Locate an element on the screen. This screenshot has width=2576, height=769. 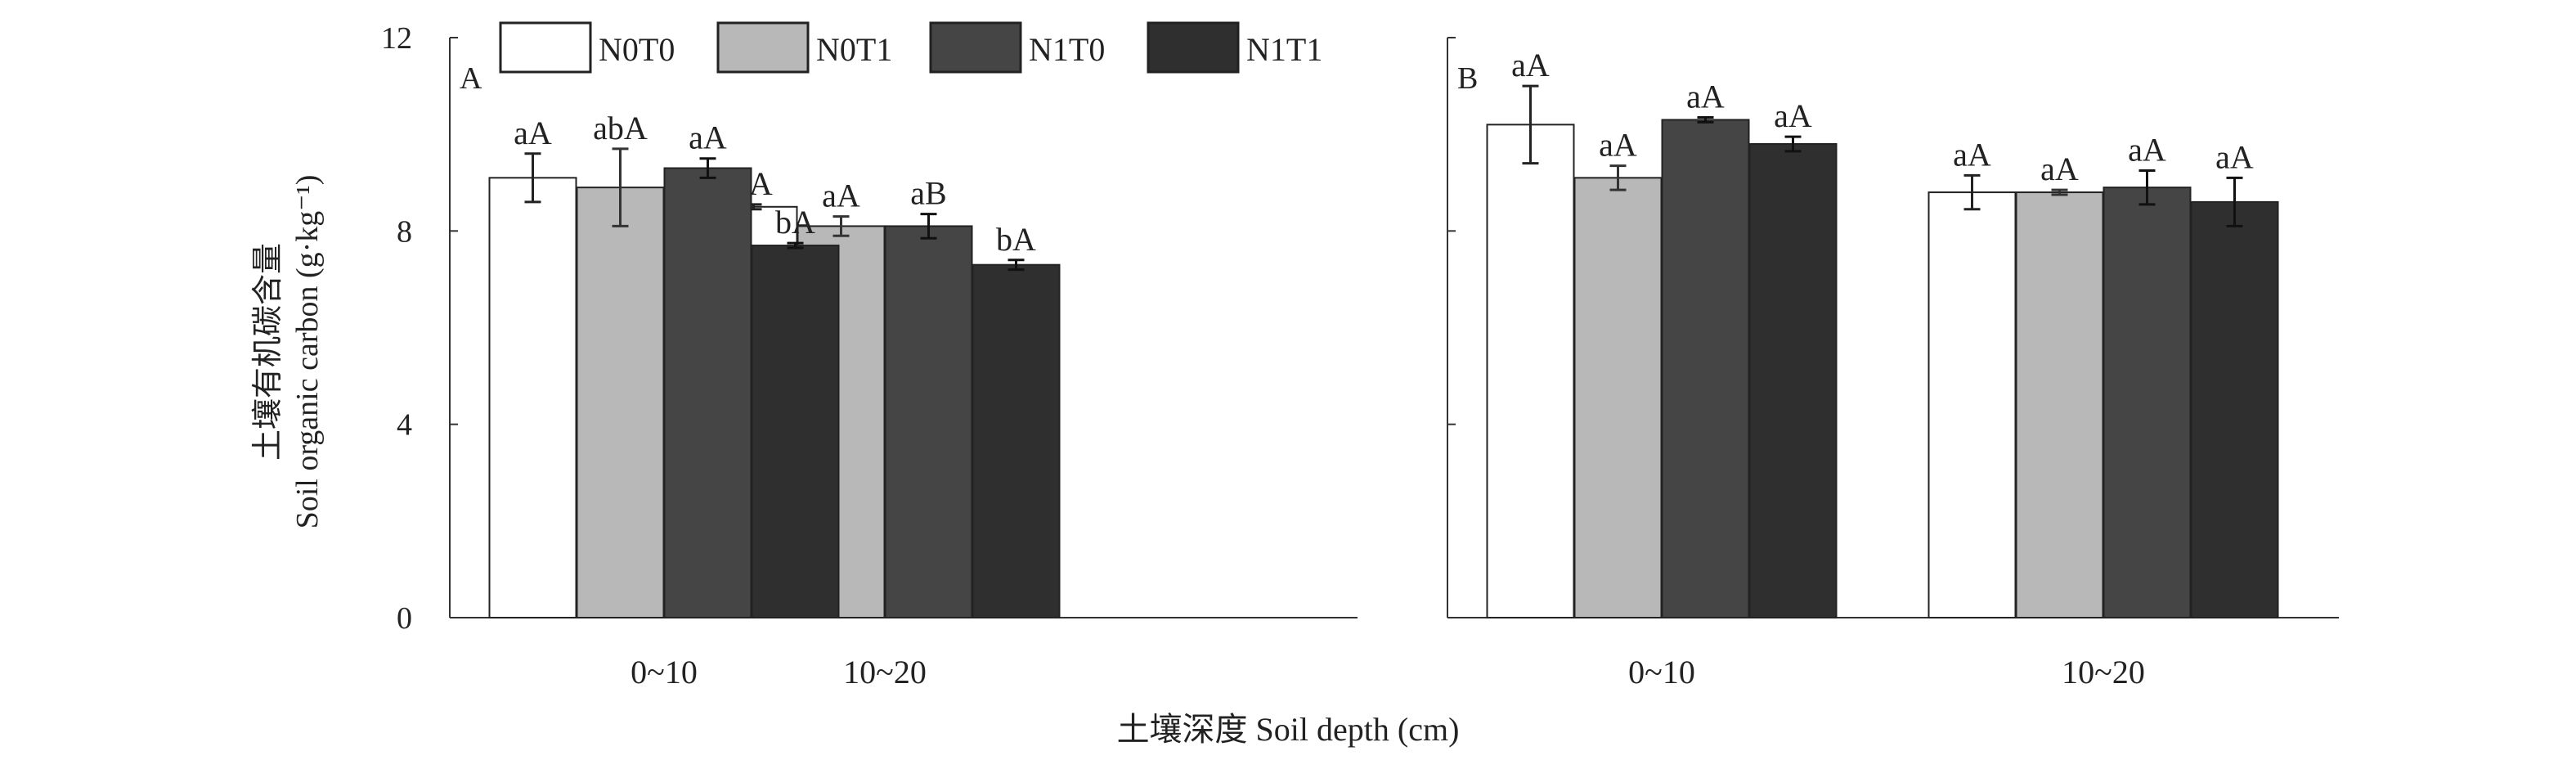
y-tick-label: 0 is located at coordinates (405, 618).